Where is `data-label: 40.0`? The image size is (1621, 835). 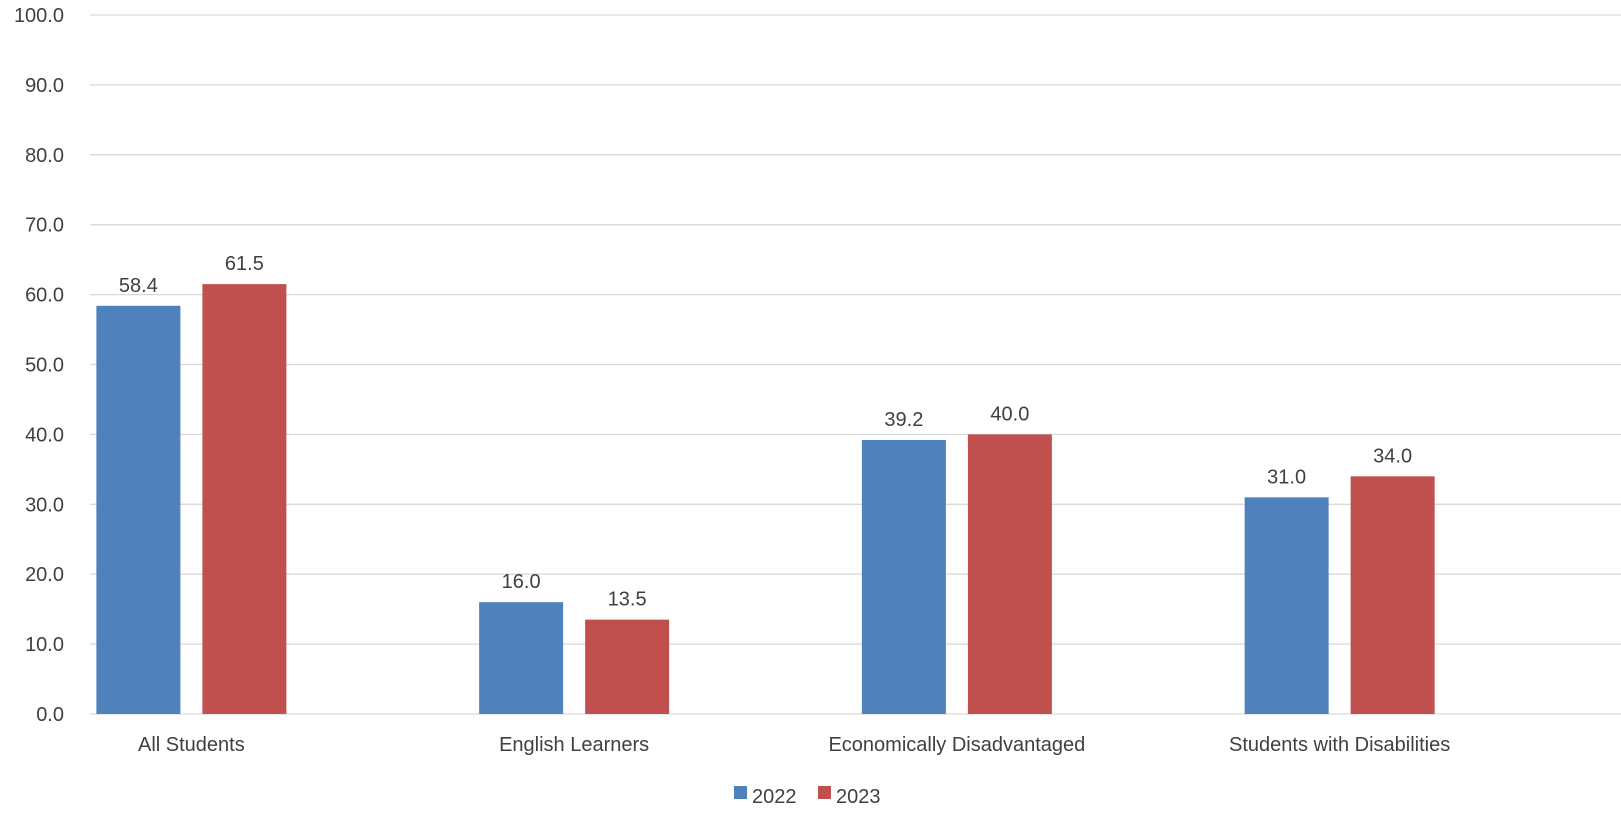
data-label: 40.0 is located at coordinates (1009, 414).